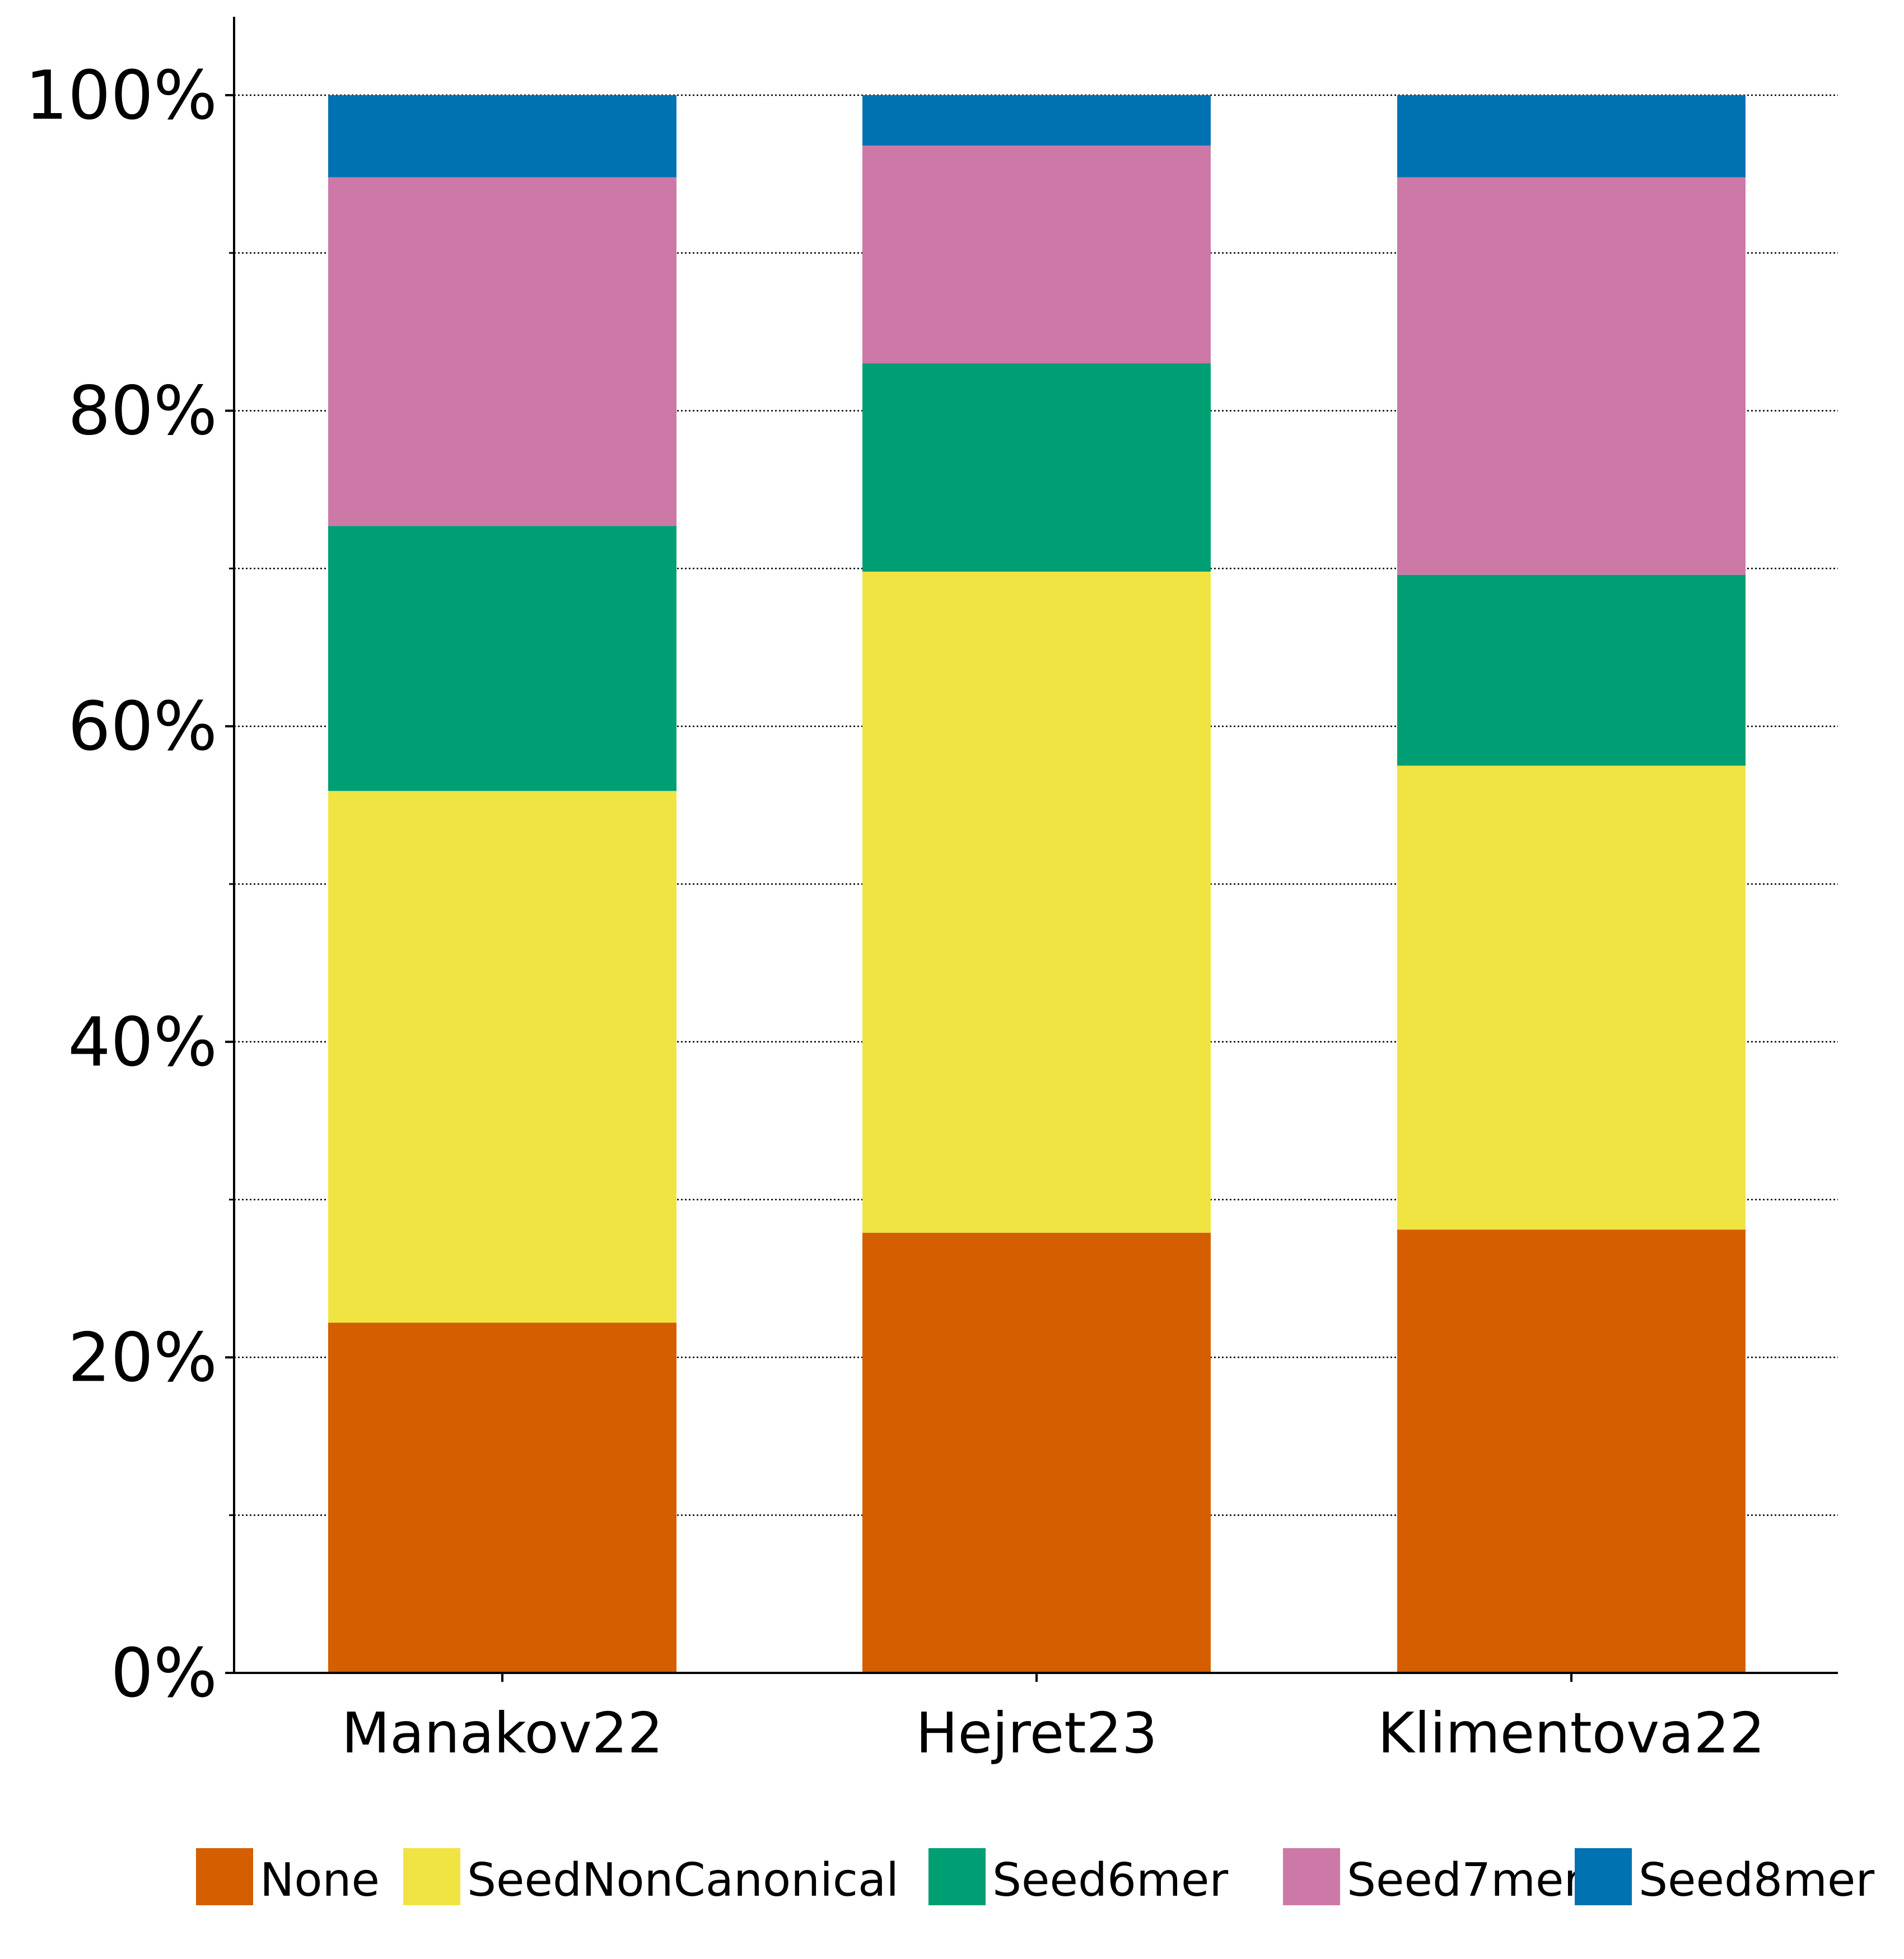 This screenshot has height=1959, width=1904. Describe the element at coordinates (1604, 1876) in the screenshot. I see `legend-swatch-Seed8mer` at that location.